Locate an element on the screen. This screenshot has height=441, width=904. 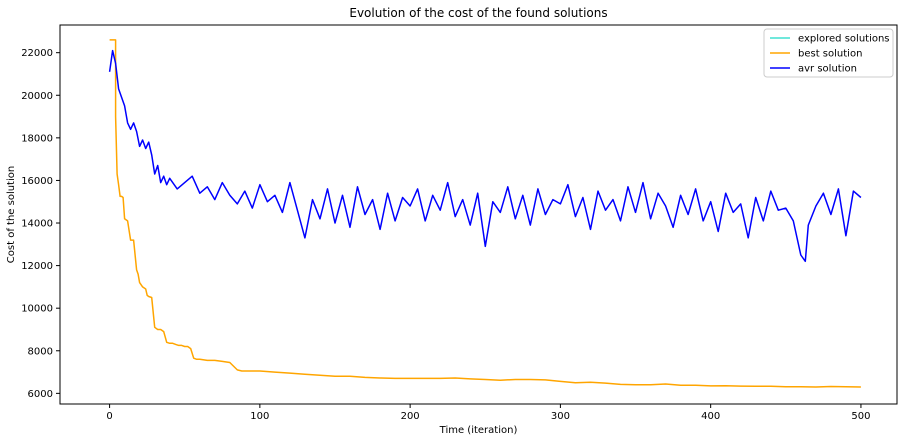
y-tick-label: 10000 is located at coordinates (37, 309).